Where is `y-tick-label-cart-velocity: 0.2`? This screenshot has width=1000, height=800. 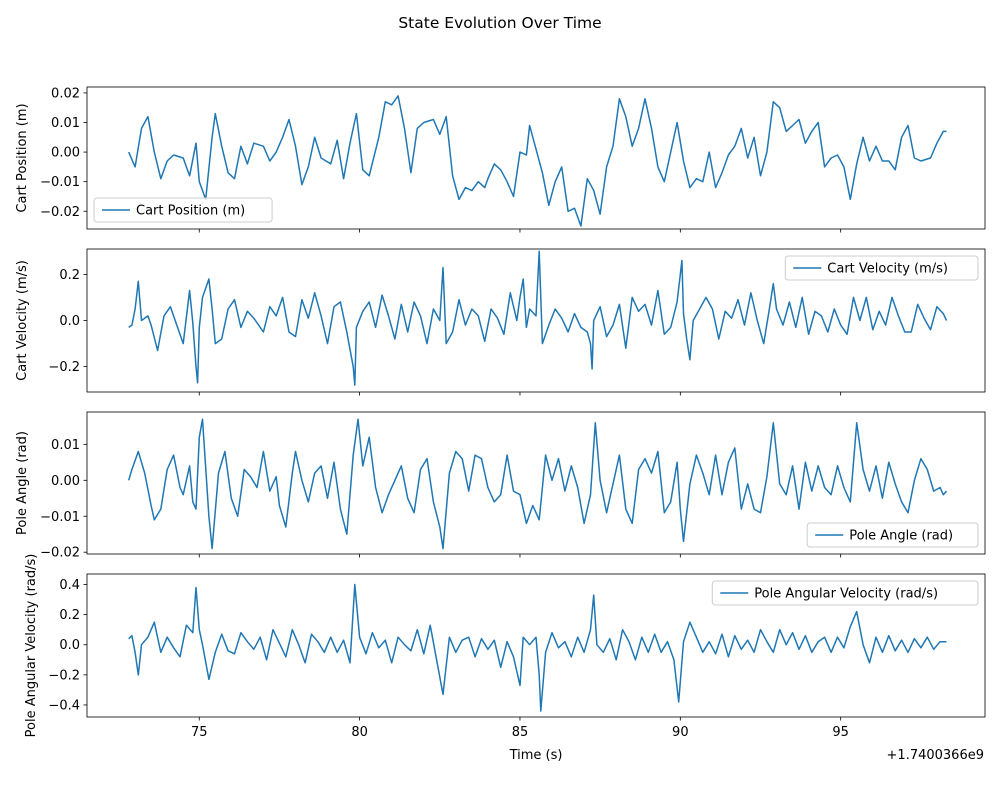
y-tick-label-cart-velocity: 0.2 is located at coordinates (69, 275).